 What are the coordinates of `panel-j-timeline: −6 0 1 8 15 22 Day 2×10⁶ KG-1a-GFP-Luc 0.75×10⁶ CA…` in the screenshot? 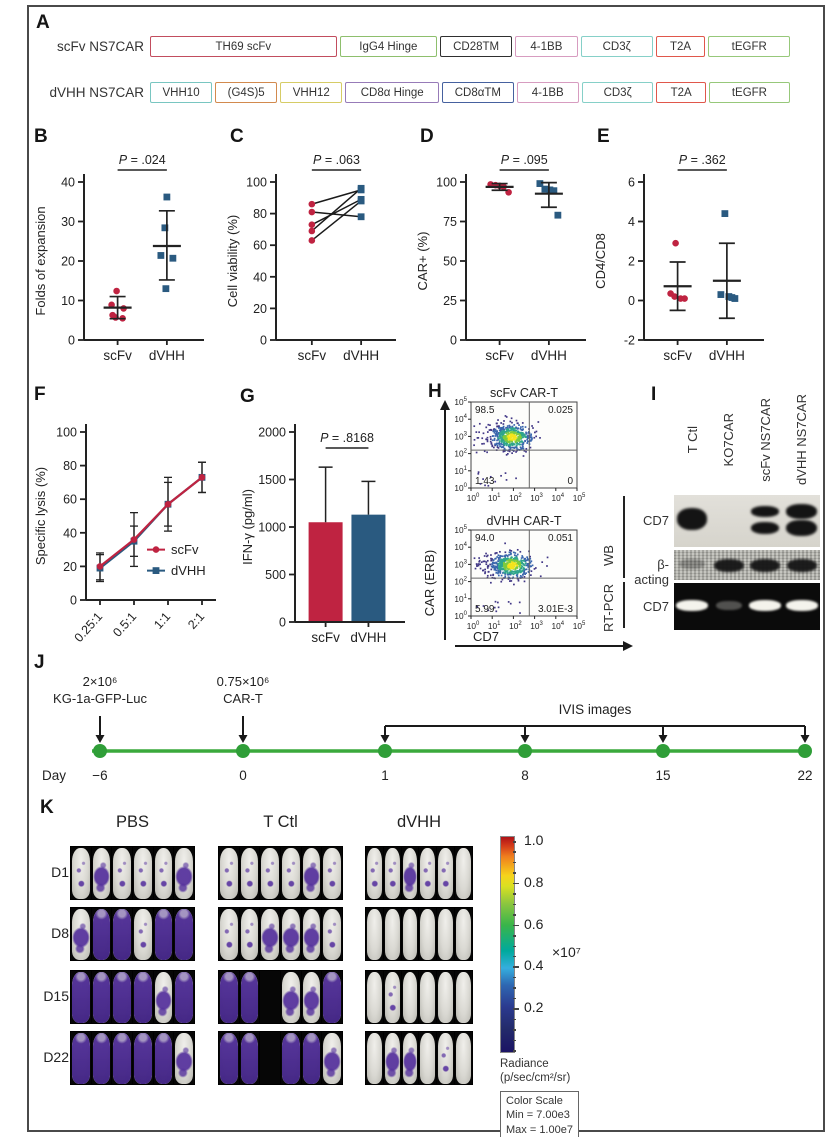 It's located at (422, 724).